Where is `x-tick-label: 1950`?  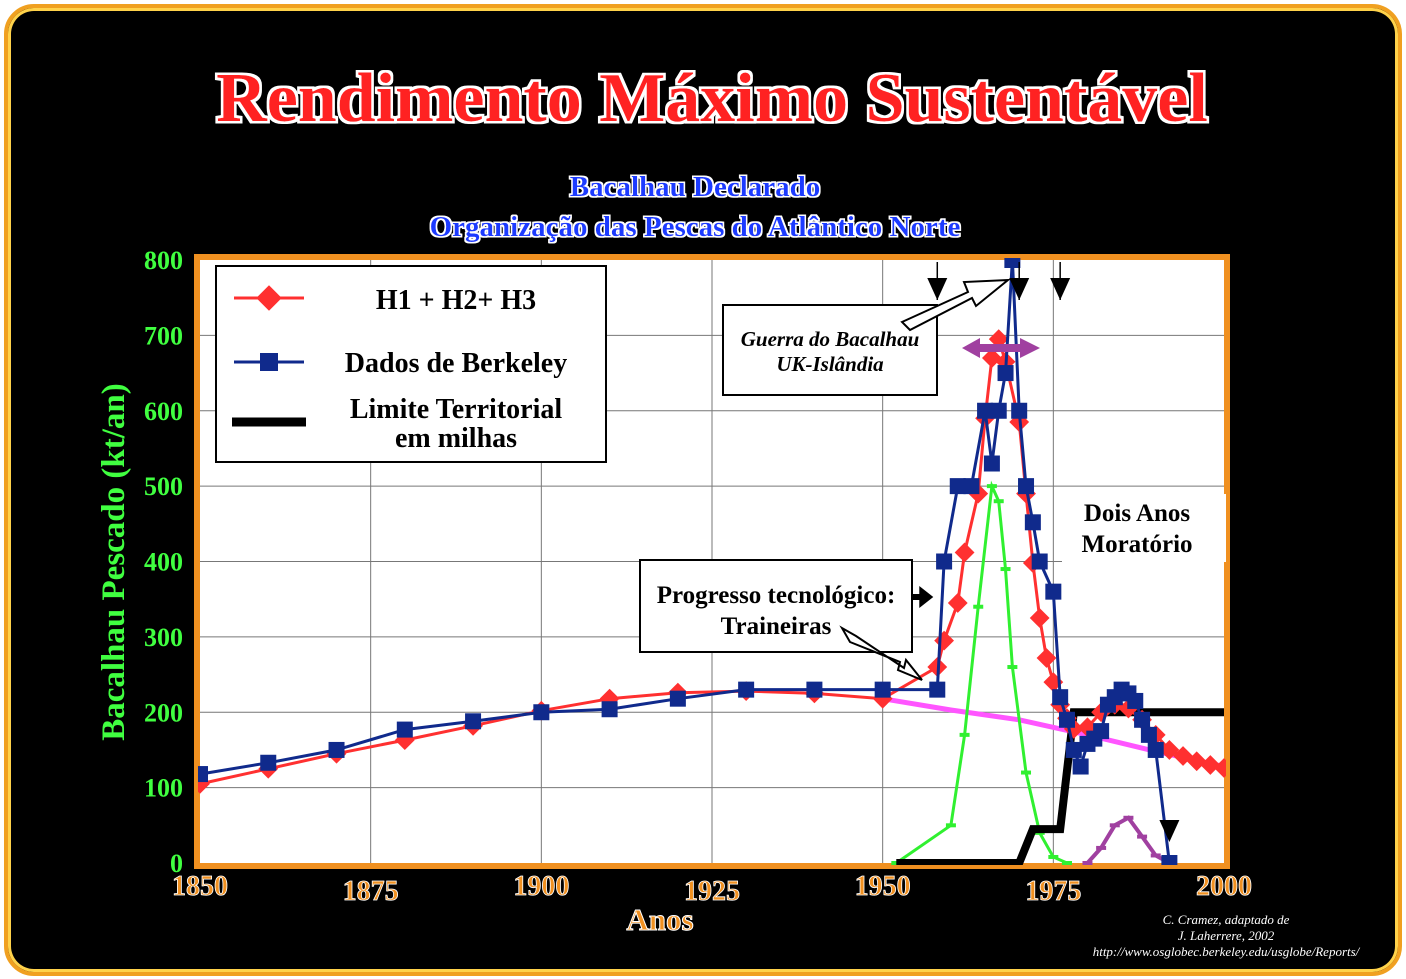
x-tick-label: 1950 is located at coordinates (883, 886).